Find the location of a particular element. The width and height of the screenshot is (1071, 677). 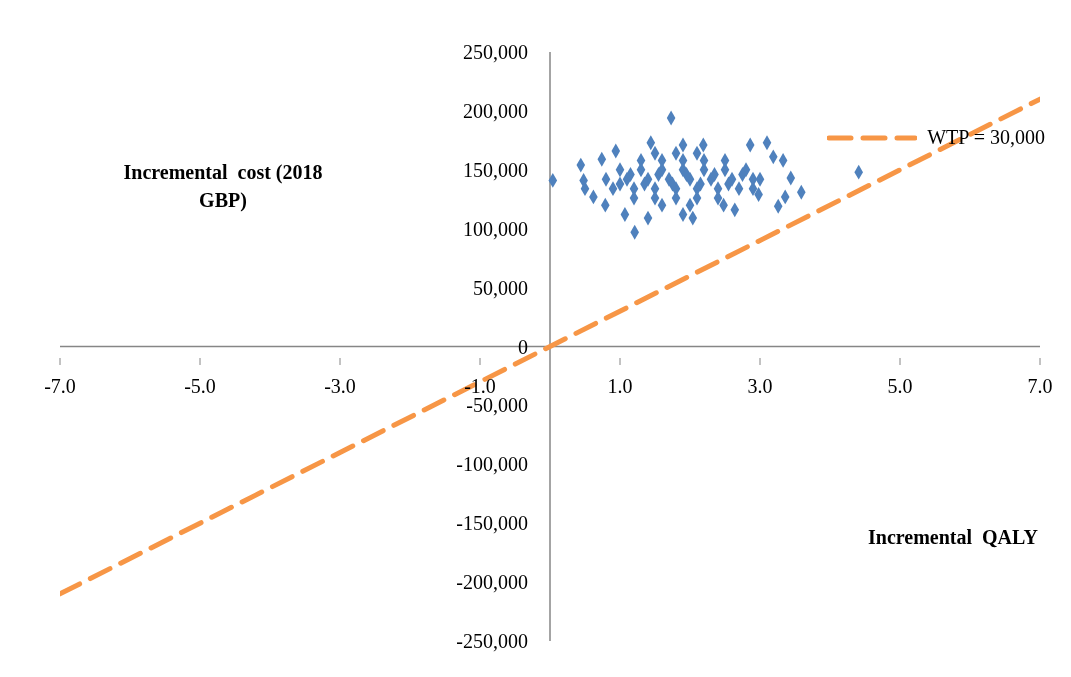

y-tick-label: 0 is located at coordinates (523, 346).